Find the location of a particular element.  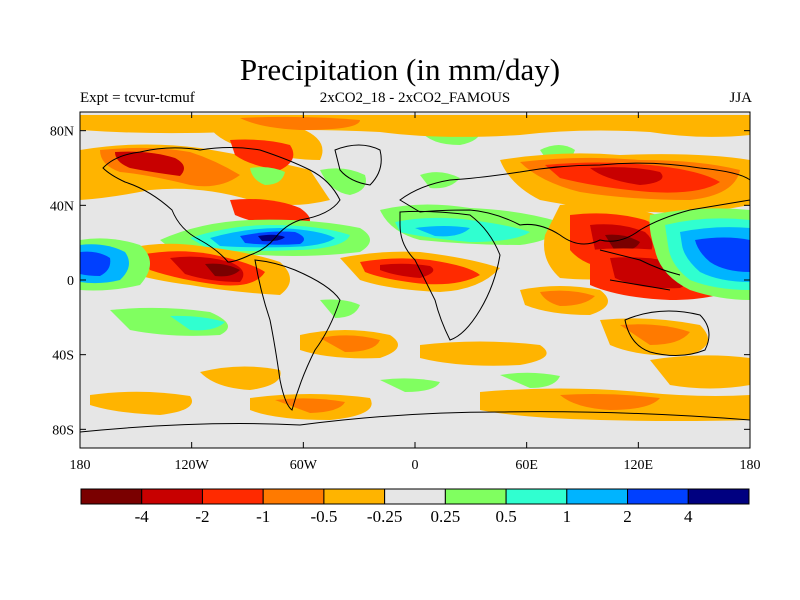

lat-tick-label: 80S is located at coordinates (63, 430).